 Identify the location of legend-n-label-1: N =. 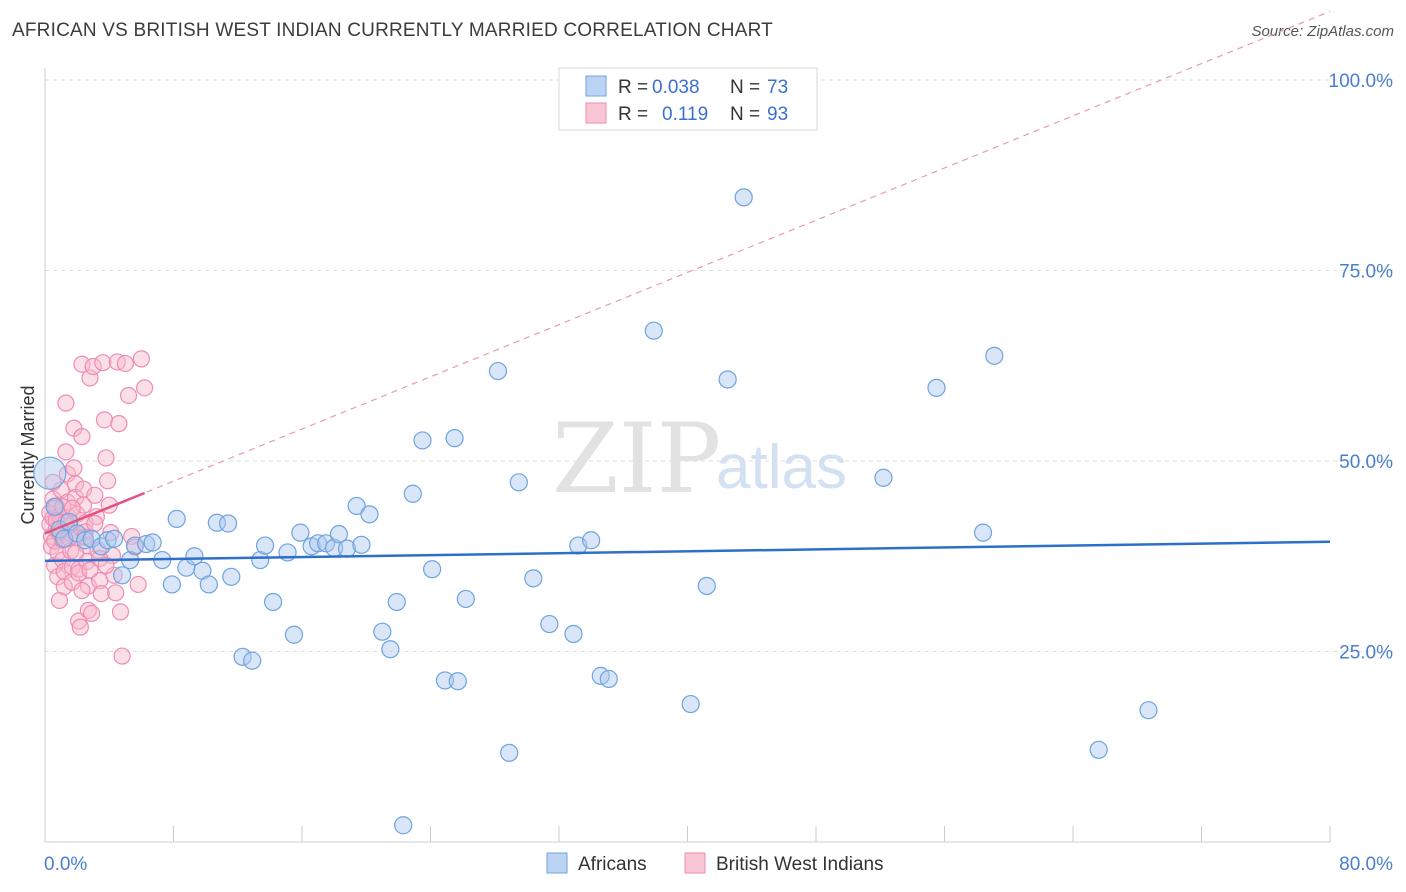
(745, 87).